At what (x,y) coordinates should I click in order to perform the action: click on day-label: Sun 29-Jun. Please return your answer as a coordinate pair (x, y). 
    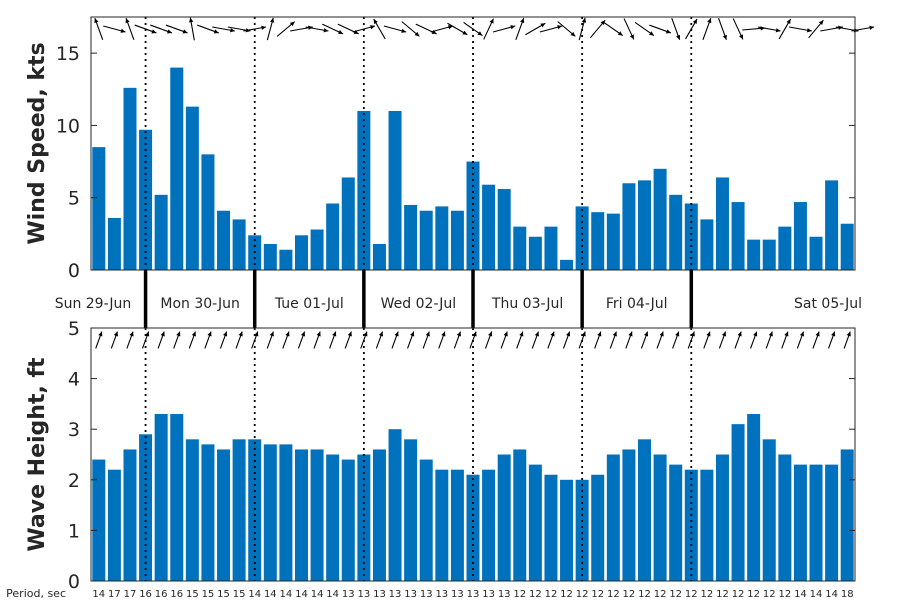
    Looking at the image, I should click on (93, 304).